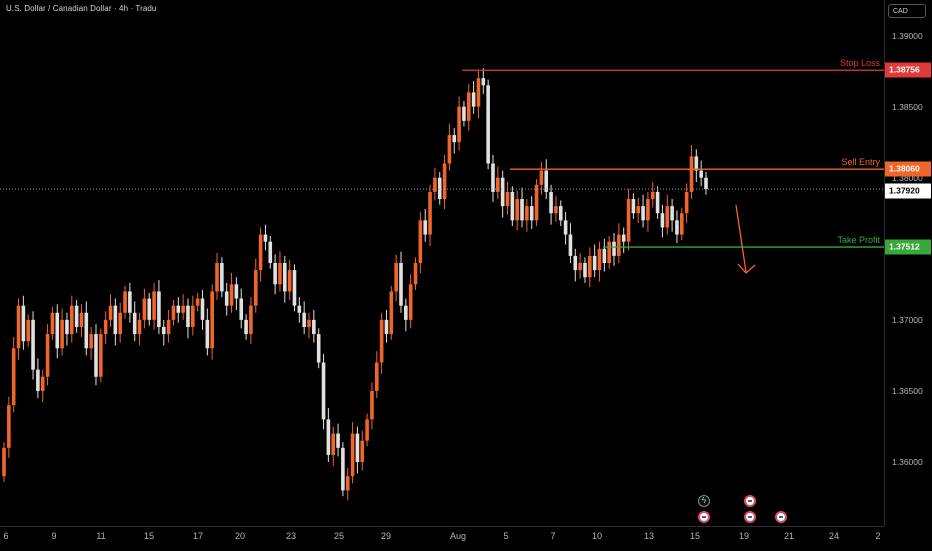 This screenshot has width=932, height=551. Describe the element at coordinates (908, 263) in the screenshot. I see `price-axis` at that location.